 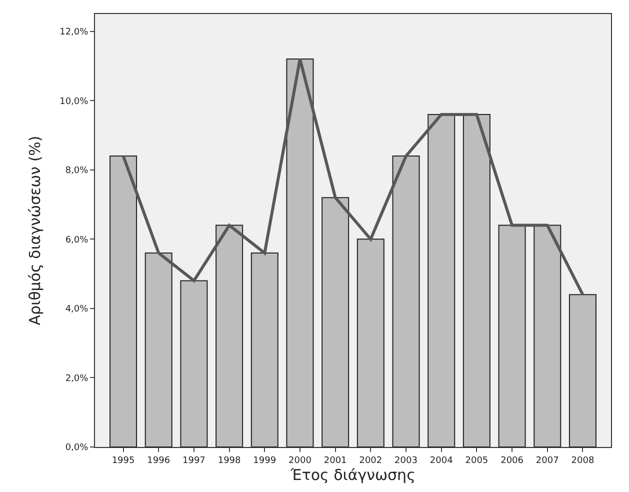 What do you see at coordinates (77, 171) in the screenshot?
I see `y-tick-label: 8,0%` at bounding box center [77, 171].